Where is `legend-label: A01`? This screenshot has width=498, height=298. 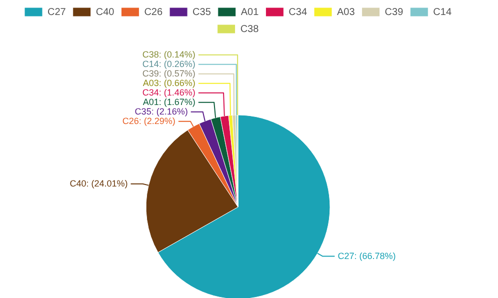
legend-label: A01 is located at coordinates (250, 12).